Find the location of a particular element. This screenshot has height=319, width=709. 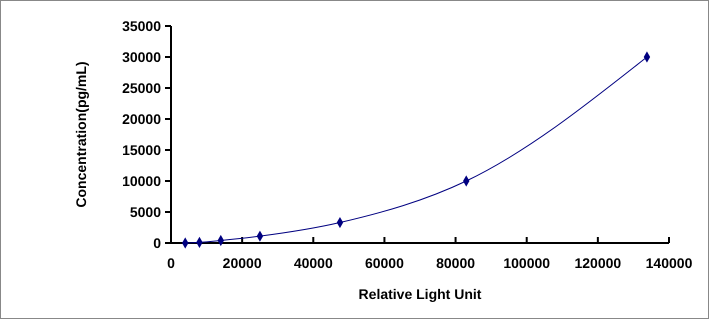

y-tick-label: 30000 is located at coordinates (142, 56).